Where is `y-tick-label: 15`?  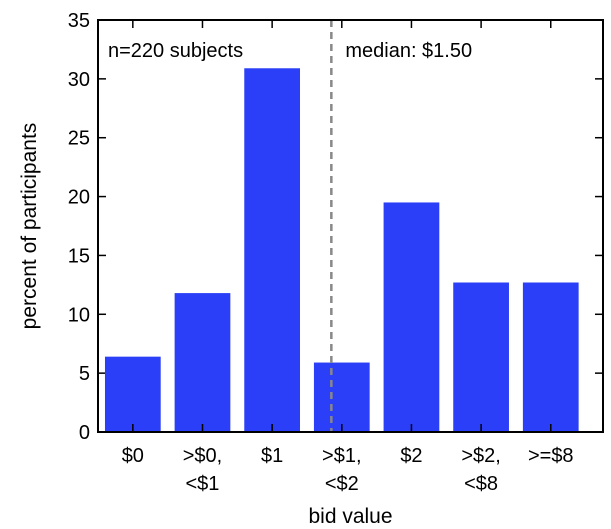
y-tick-label: 15 is located at coordinates (79, 256).